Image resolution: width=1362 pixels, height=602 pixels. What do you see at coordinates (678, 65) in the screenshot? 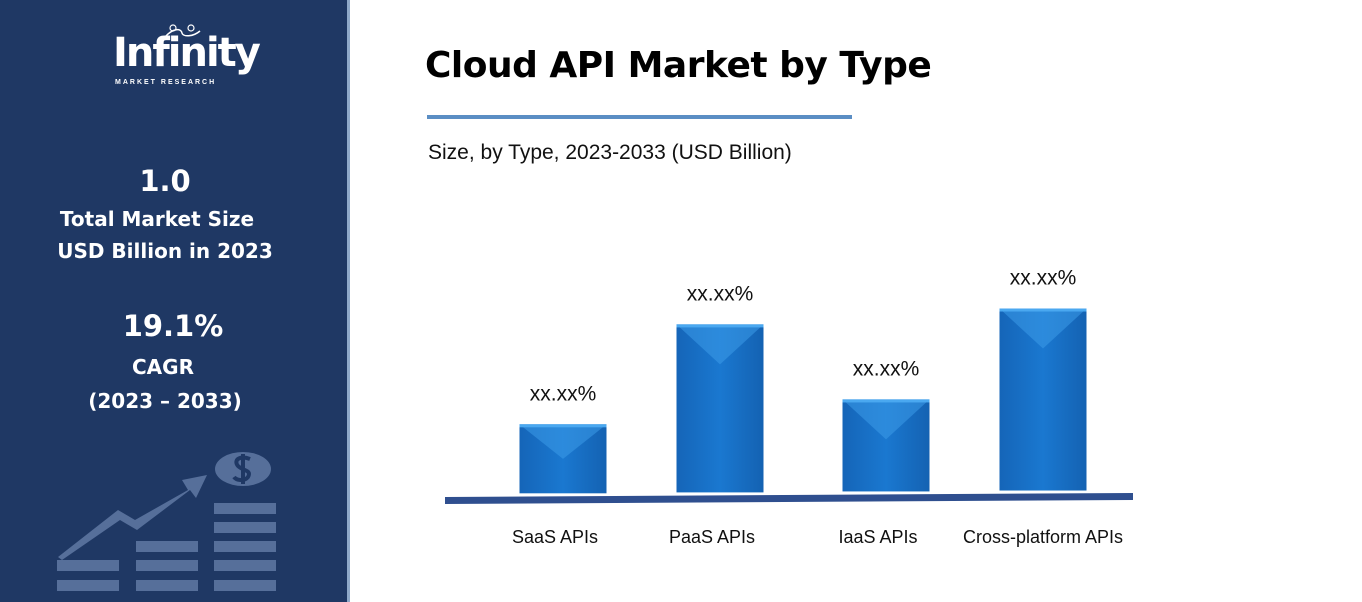
I see `chart-title: Cloud API Market by Type` at bounding box center [678, 65].